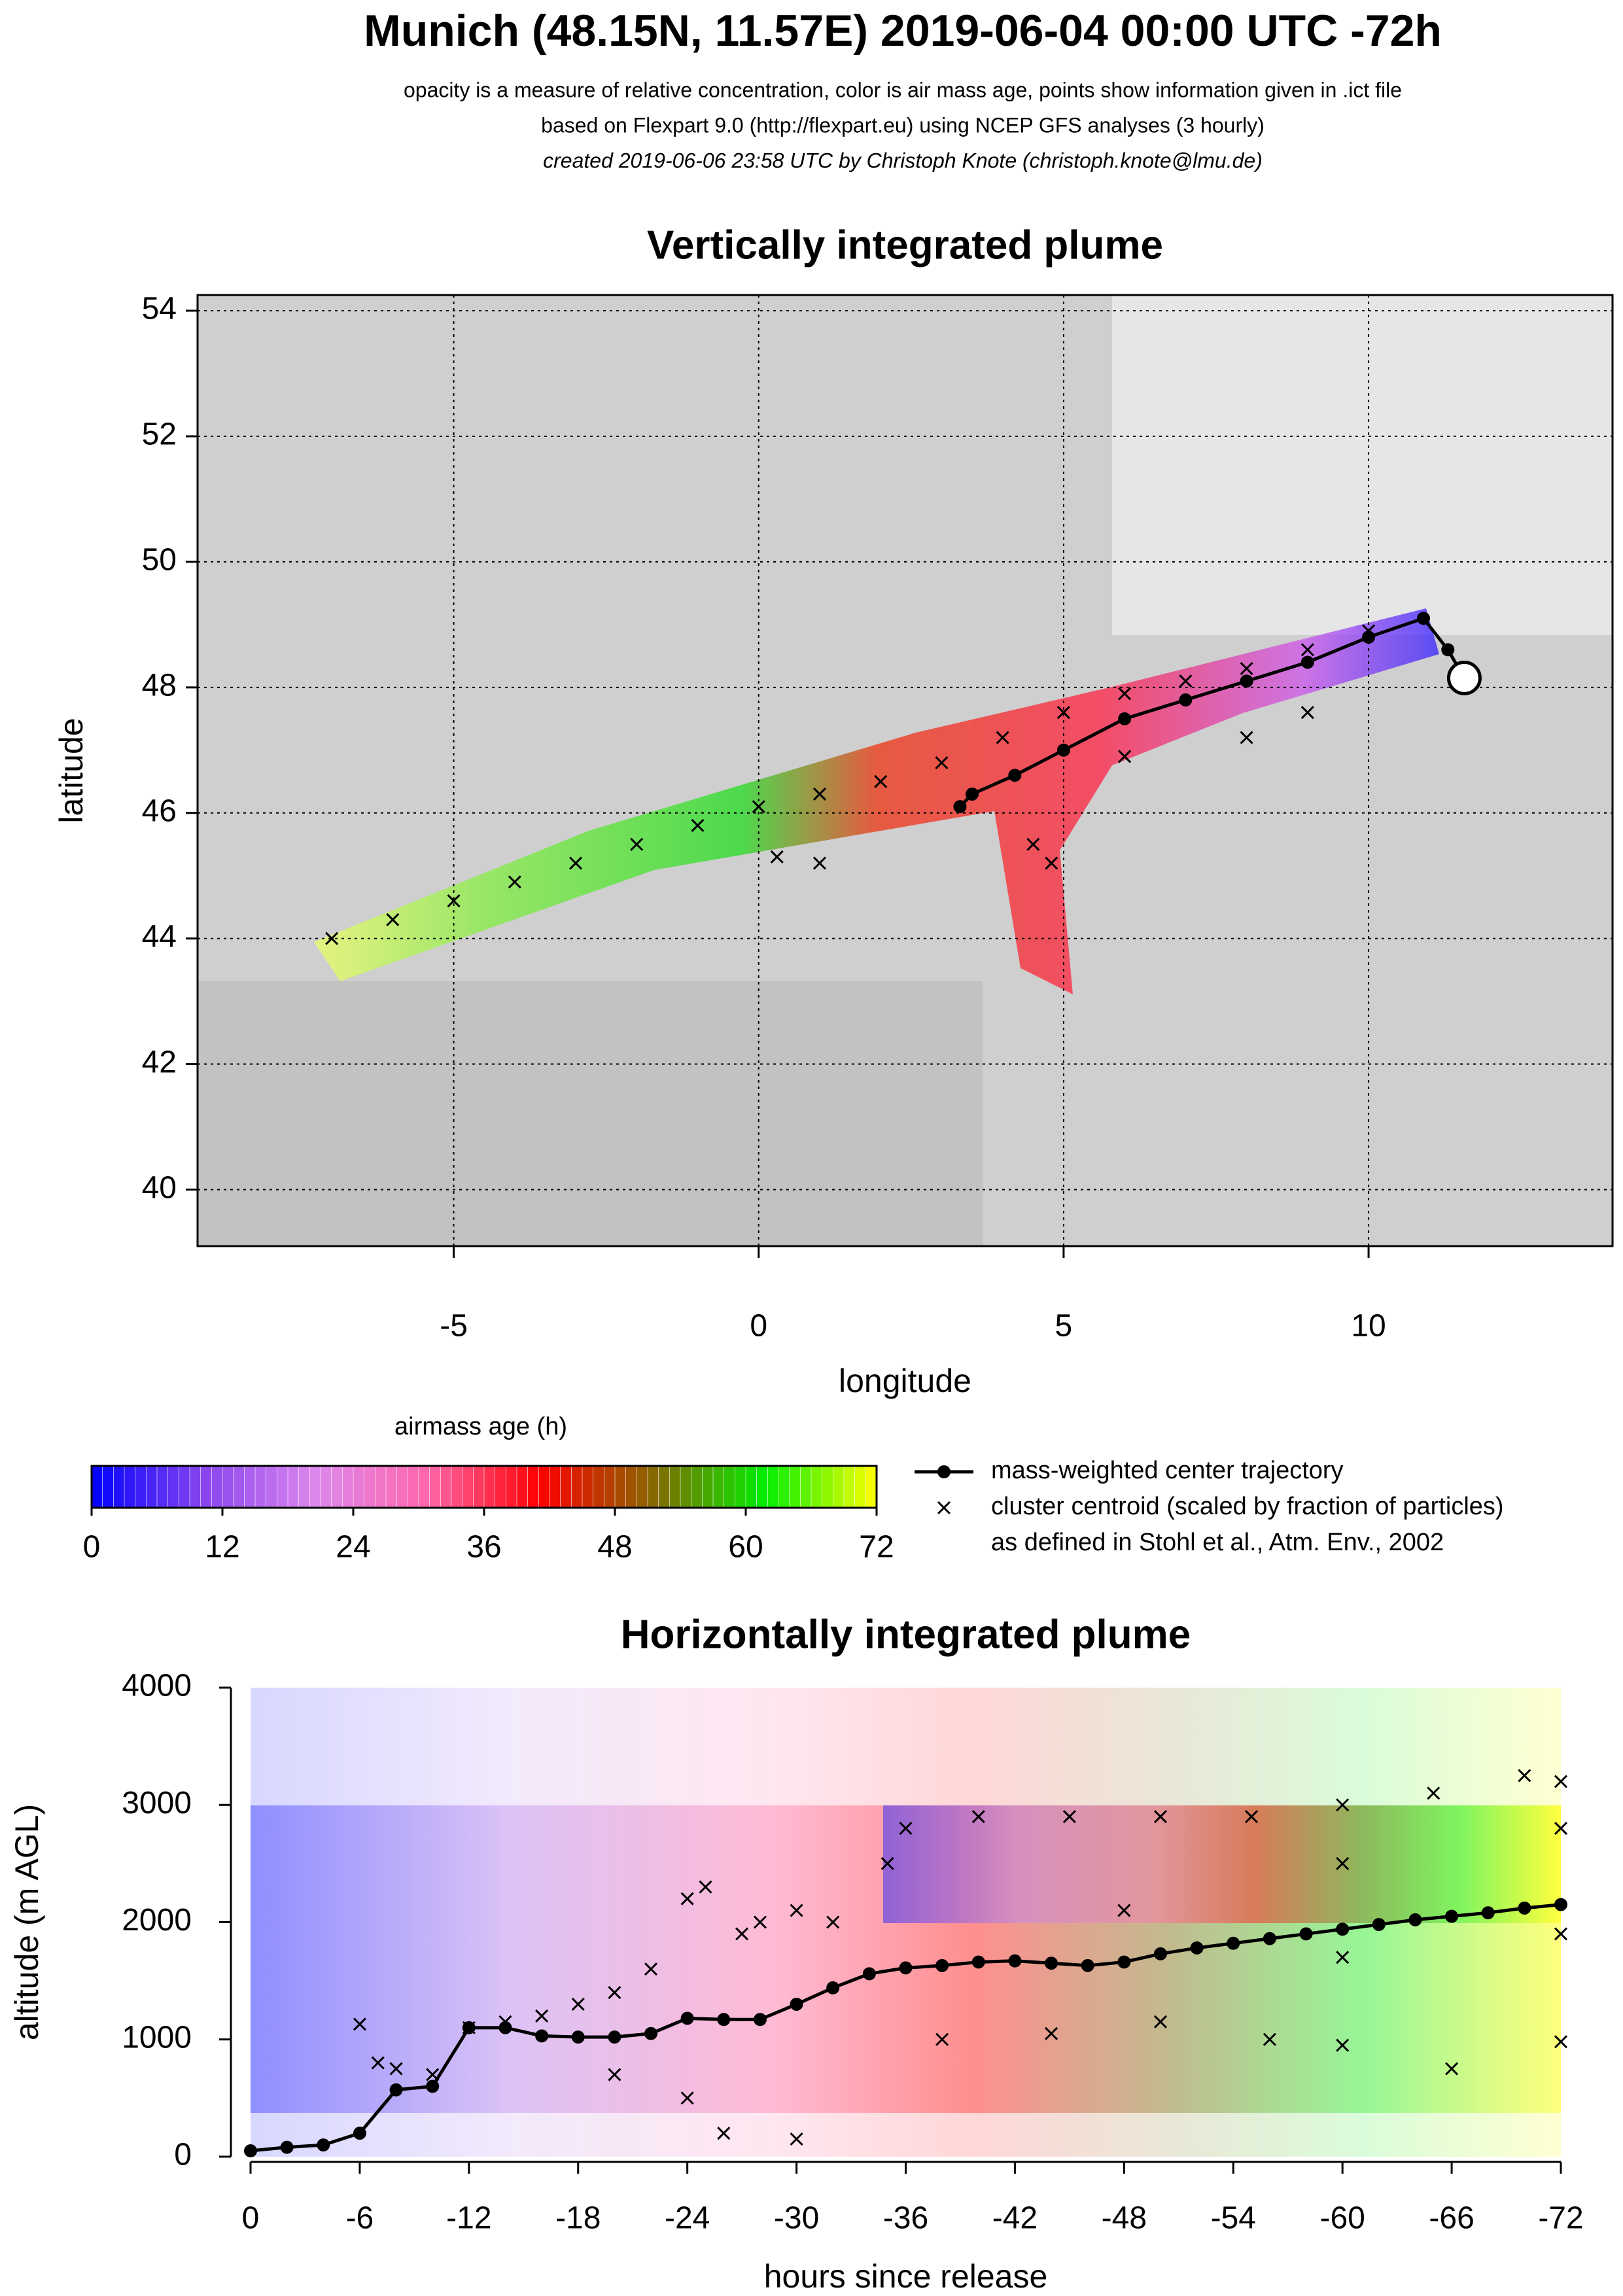 The height and width of the screenshot is (2296, 1623). I want to click on x-tick-label: 5, so click(1064, 1326).